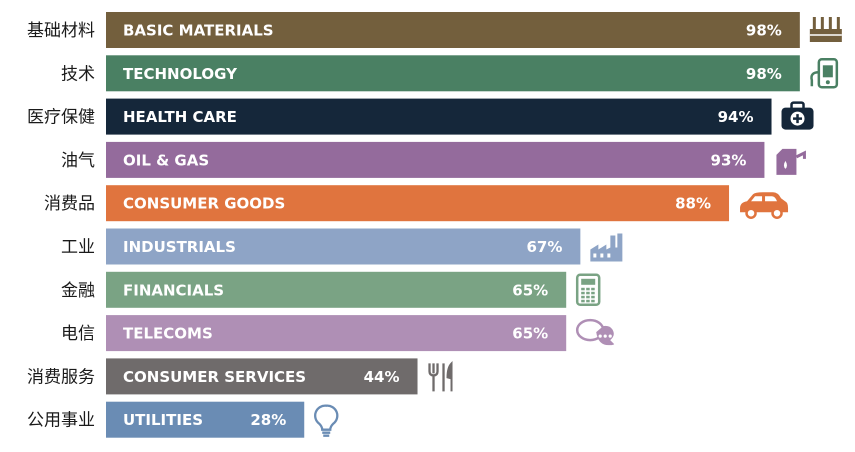  What do you see at coordinates (180, 74) in the screenshot?
I see `bar-label: TECHNOLOGY` at bounding box center [180, 74].